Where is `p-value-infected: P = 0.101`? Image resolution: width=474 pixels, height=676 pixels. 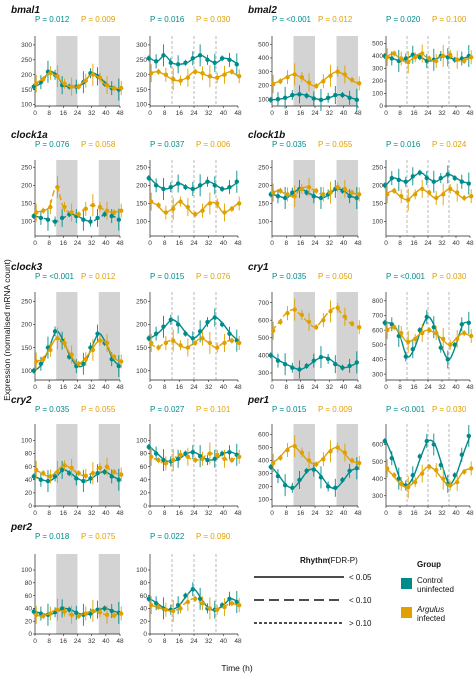 p-value-infected: P = 0.101 is located at coordinates (213, 409).